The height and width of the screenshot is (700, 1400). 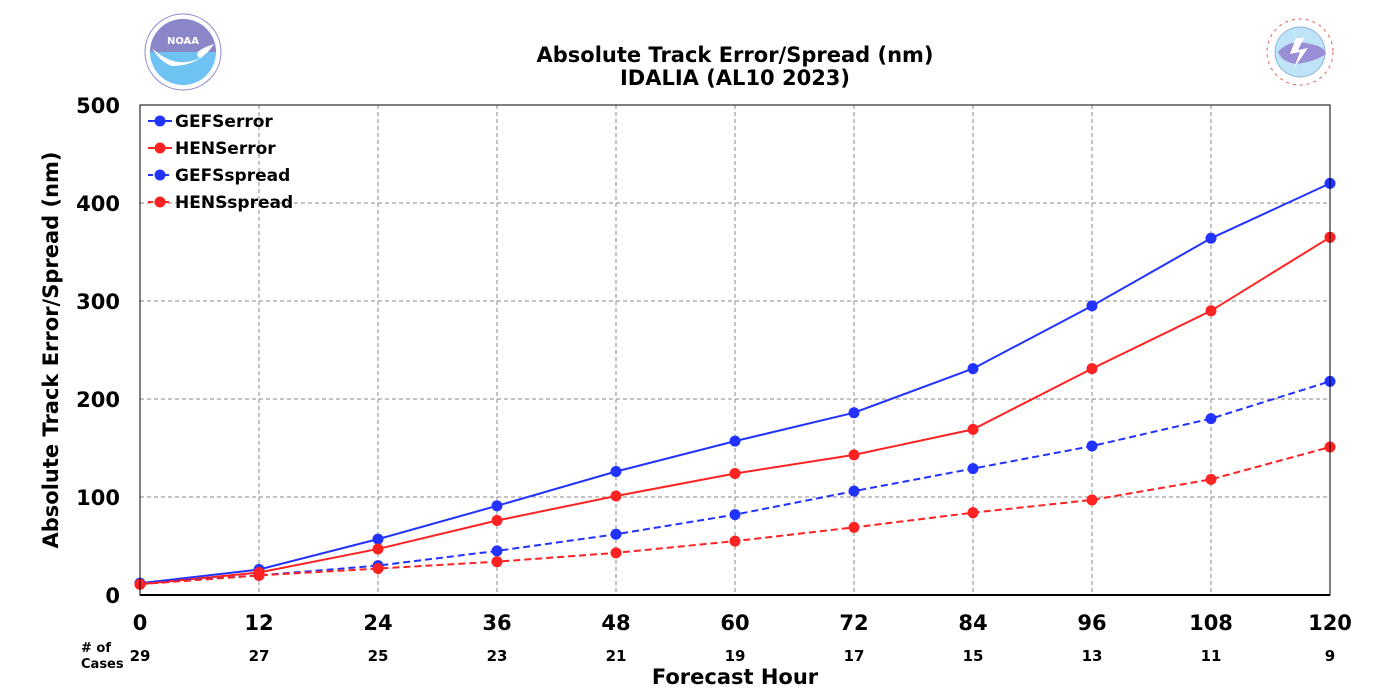 What do you see at coordinates (972, 623) in the screenshot?
I see `x-tick-label: 84` at bounding box center [972, 623].